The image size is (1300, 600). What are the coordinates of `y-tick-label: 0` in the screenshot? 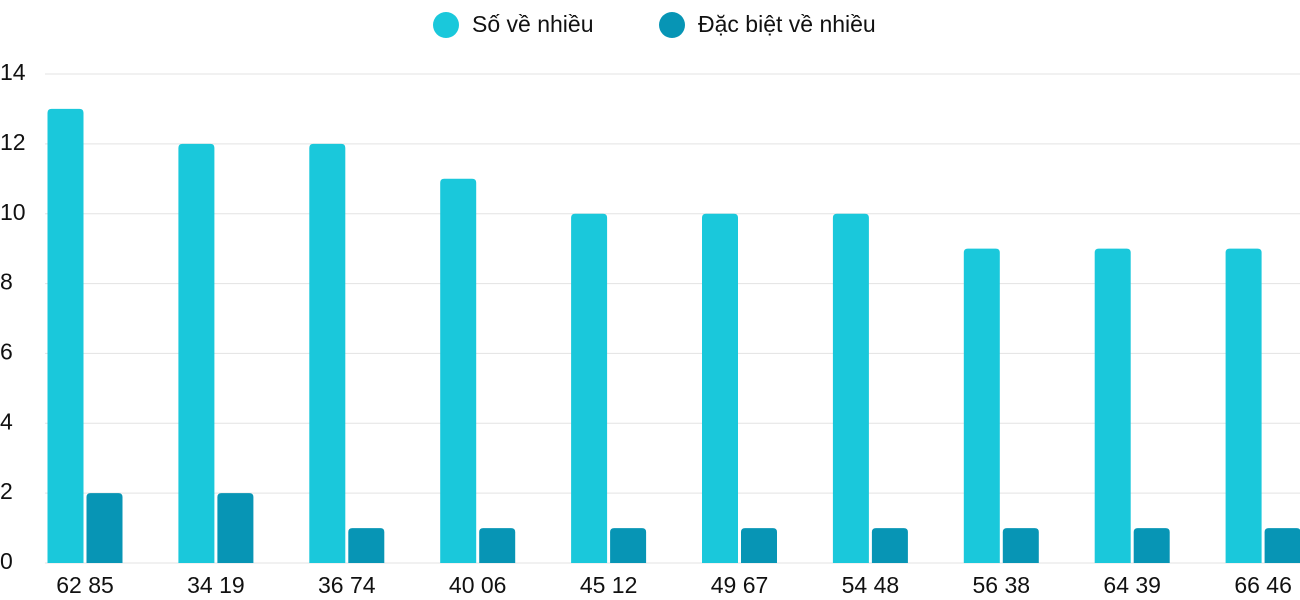 It's located at (6, 561).